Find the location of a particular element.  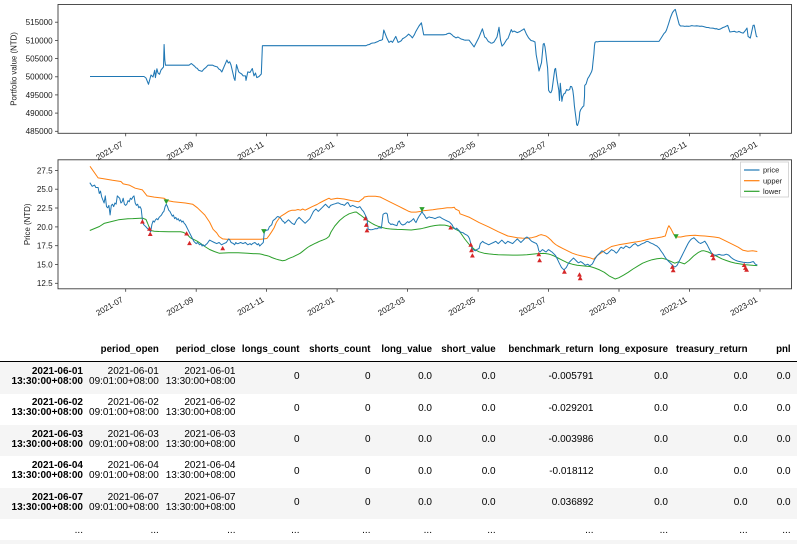

svg-text: 515000 is located at coordinates (40, 22).